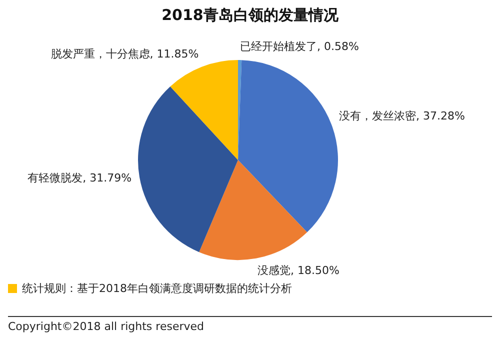  I want to click on chart-title: 2018青岛白领的发量情况, so click(250, 15).